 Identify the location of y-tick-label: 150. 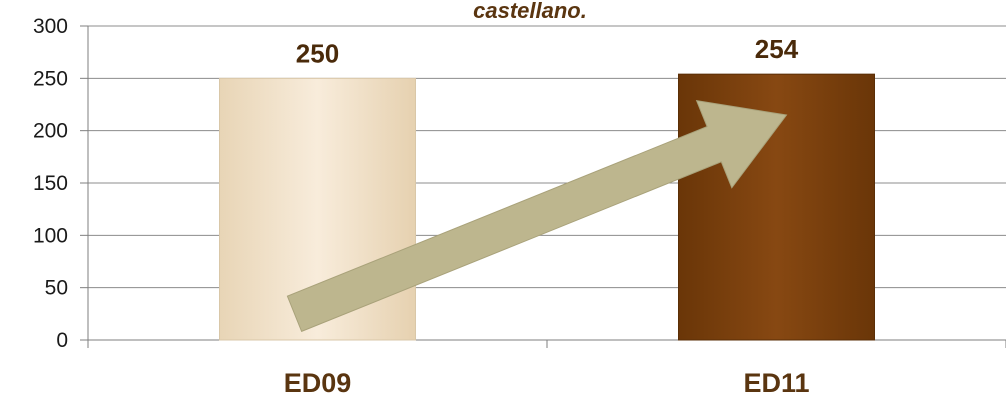
(50, 183).